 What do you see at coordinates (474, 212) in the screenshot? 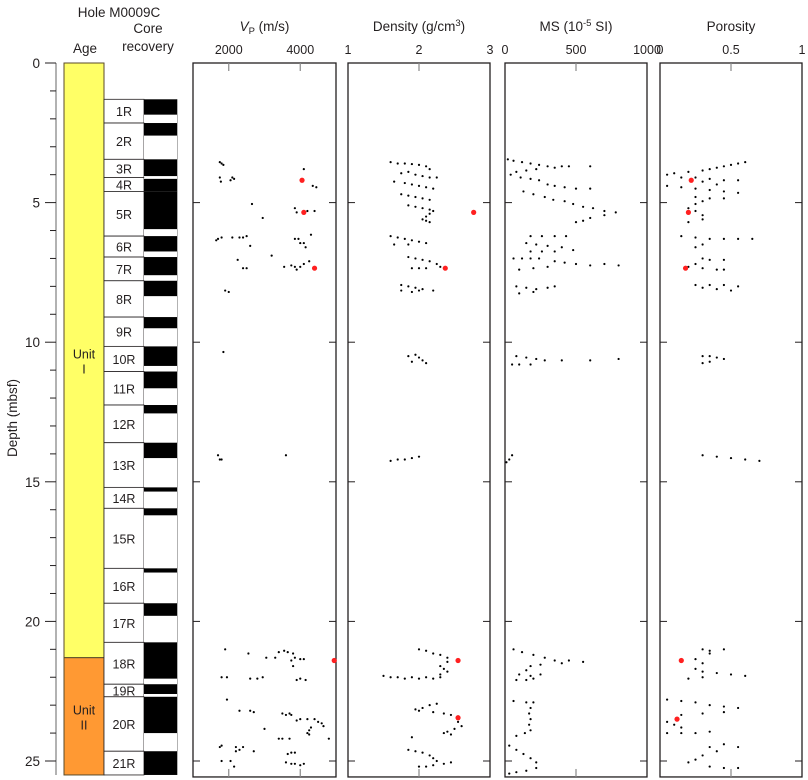
I see `density-discrete-point` at bounding box center [474, 212].